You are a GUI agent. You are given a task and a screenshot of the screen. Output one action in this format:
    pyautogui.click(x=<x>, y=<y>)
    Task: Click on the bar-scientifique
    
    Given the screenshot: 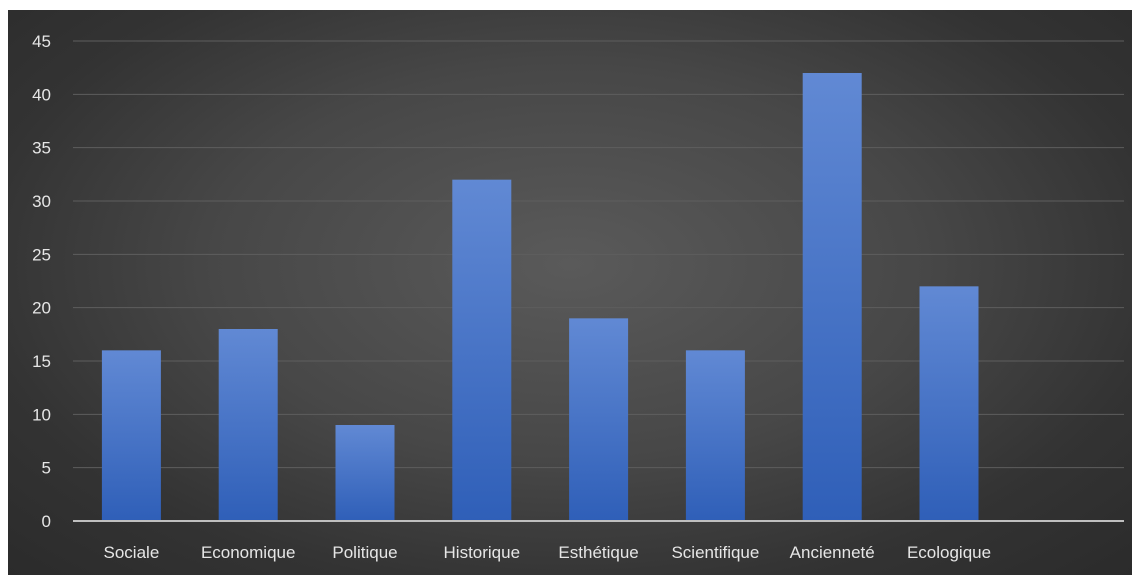 What is the action you would take?
    pyautogui.click(x=715, y=435)
    